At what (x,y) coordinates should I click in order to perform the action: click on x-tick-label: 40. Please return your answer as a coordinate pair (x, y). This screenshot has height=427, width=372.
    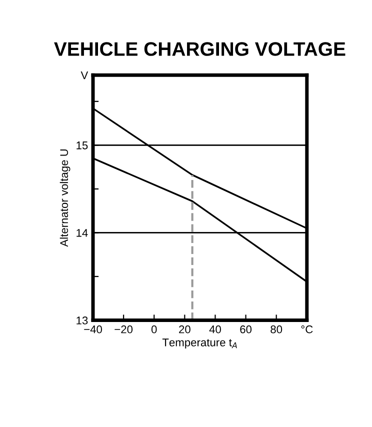
    Looking at the image, I should click on (215, 329).